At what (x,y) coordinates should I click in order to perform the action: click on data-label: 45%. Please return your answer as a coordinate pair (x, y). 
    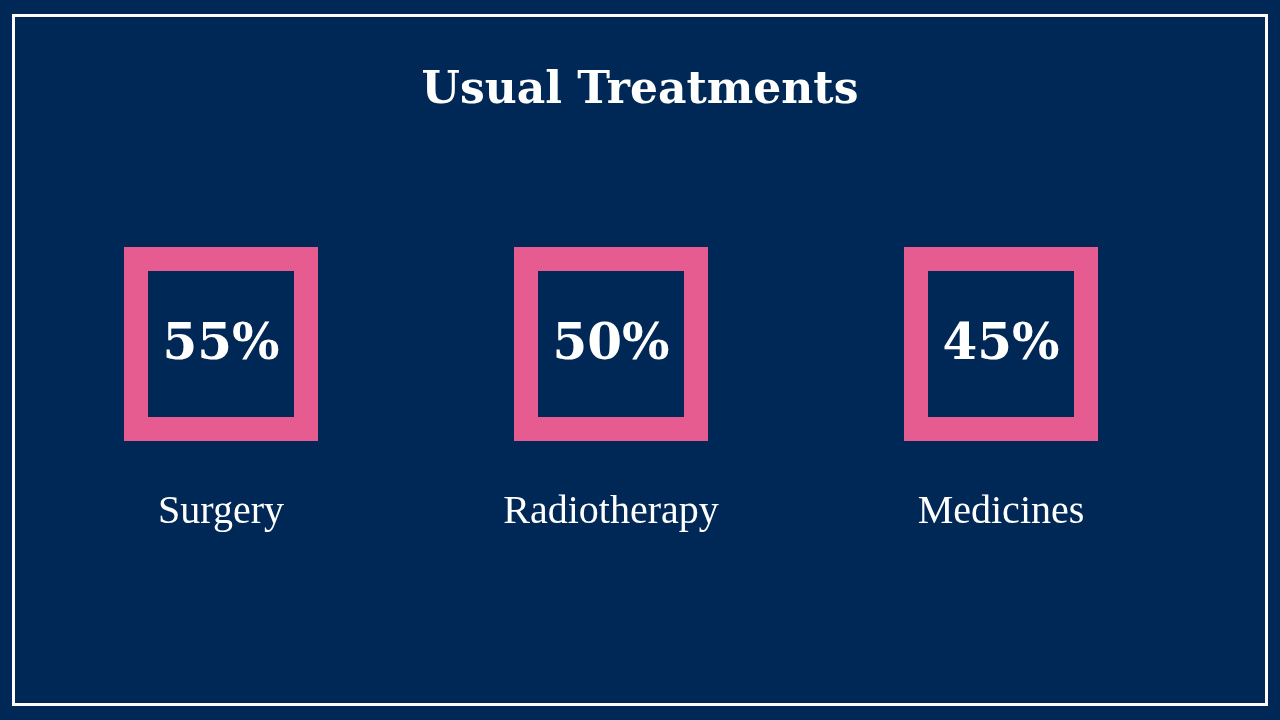
    Looking at the image, I should click on (1001, 341).